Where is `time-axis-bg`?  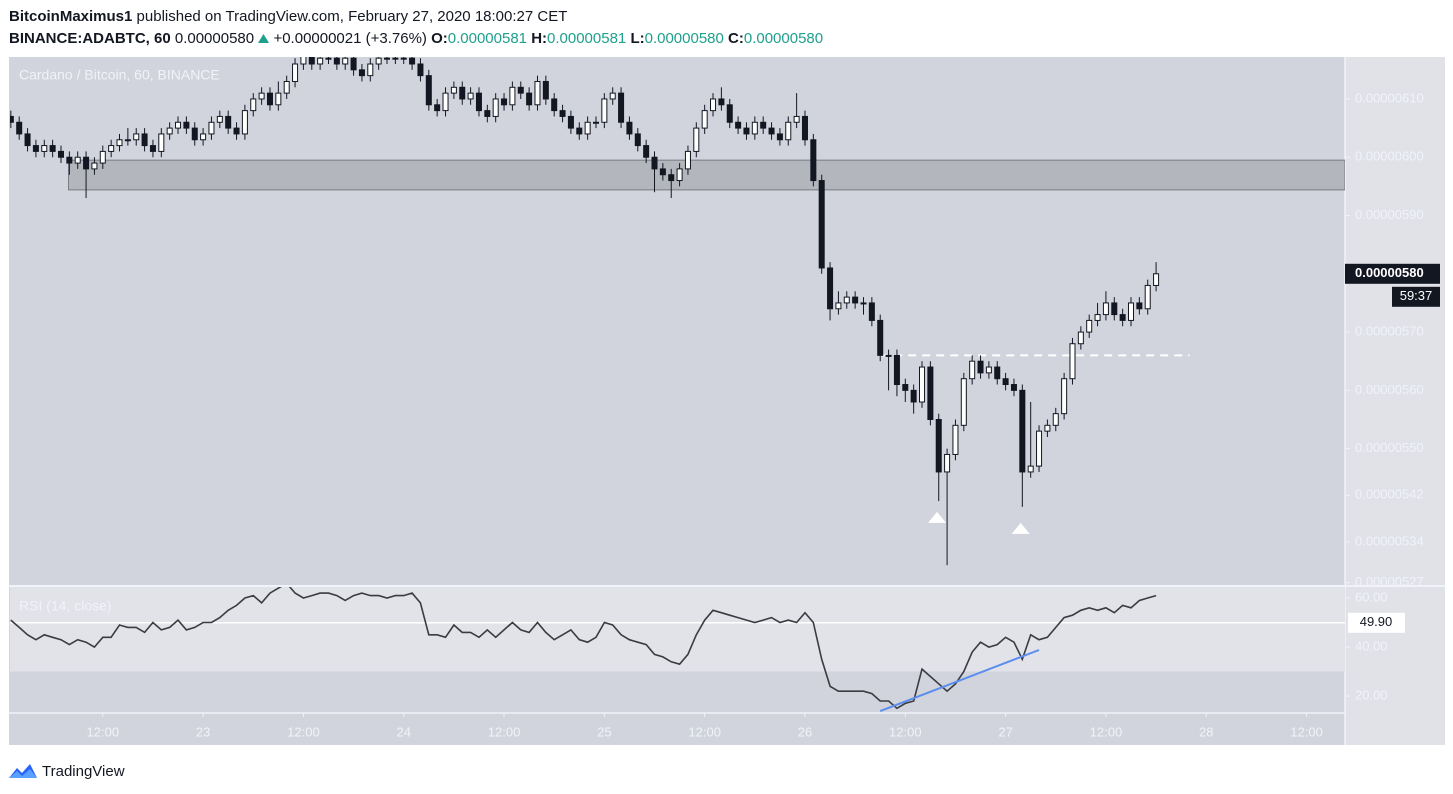 time-axis-bg is located at coordinates (677, 729).